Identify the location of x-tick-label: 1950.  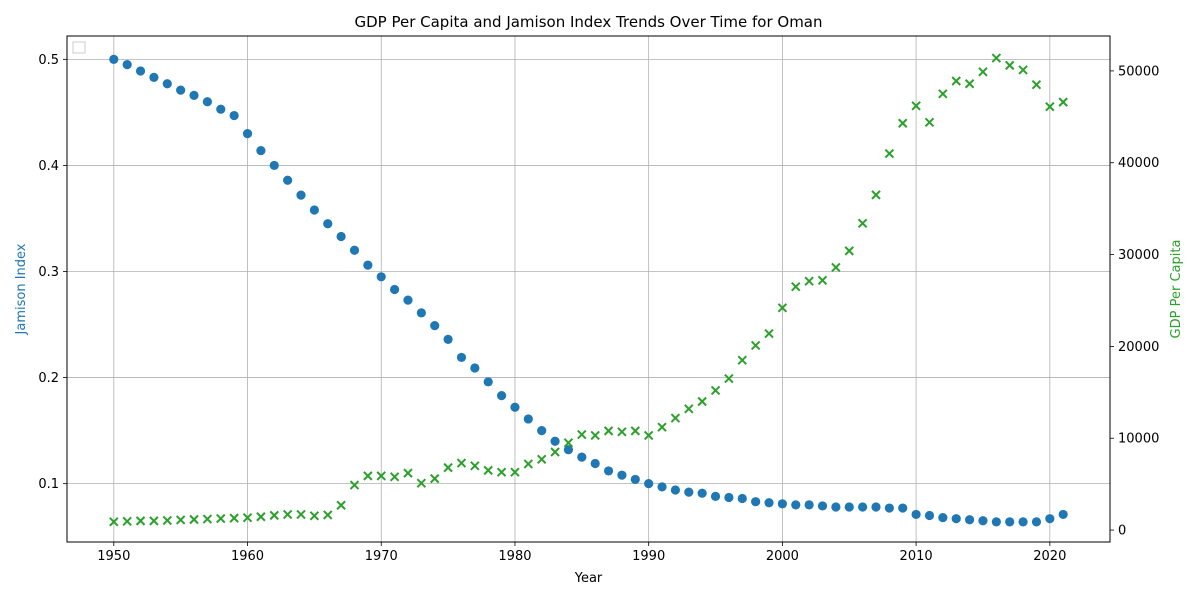
(113, 556).